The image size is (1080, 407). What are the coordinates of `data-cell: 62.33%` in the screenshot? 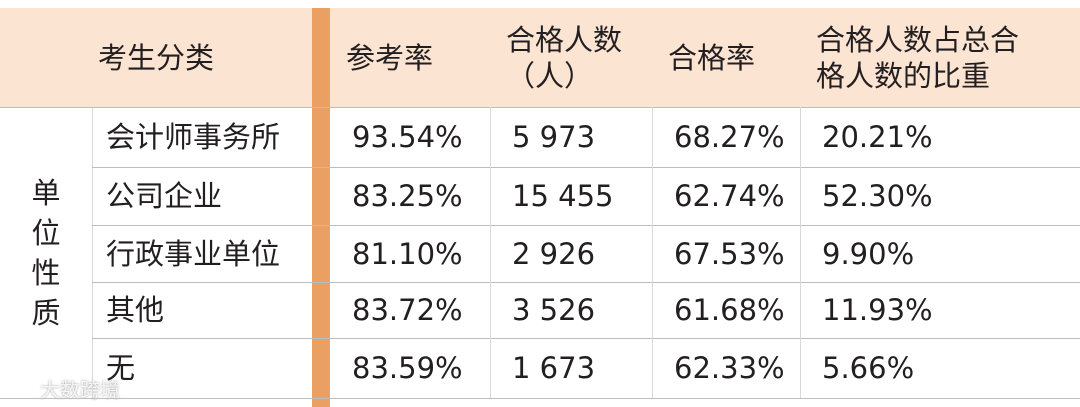 It's located at (729, 368).